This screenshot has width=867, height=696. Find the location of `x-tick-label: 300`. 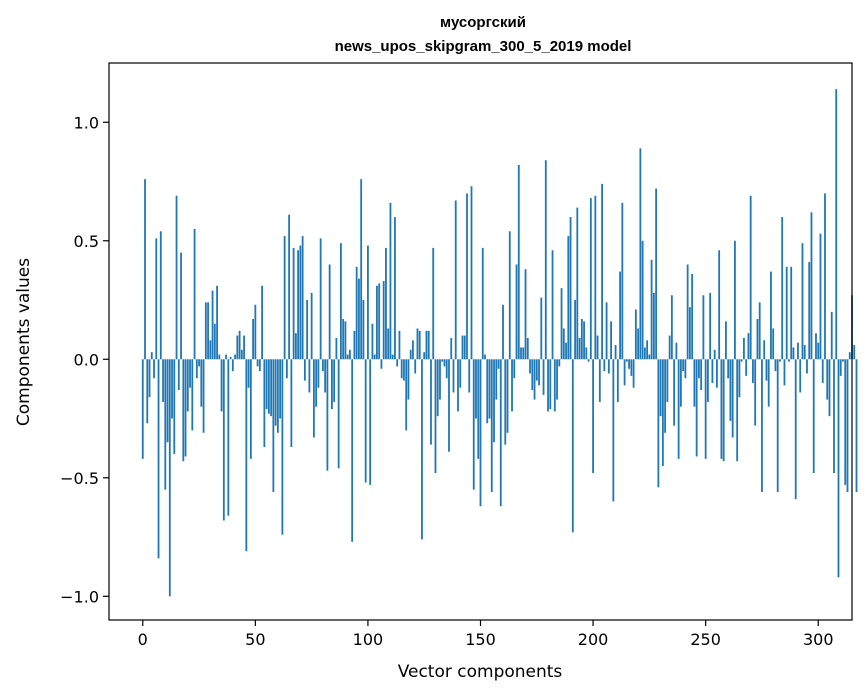

x-tick-label: 300 is located at coordinates (818, 639).